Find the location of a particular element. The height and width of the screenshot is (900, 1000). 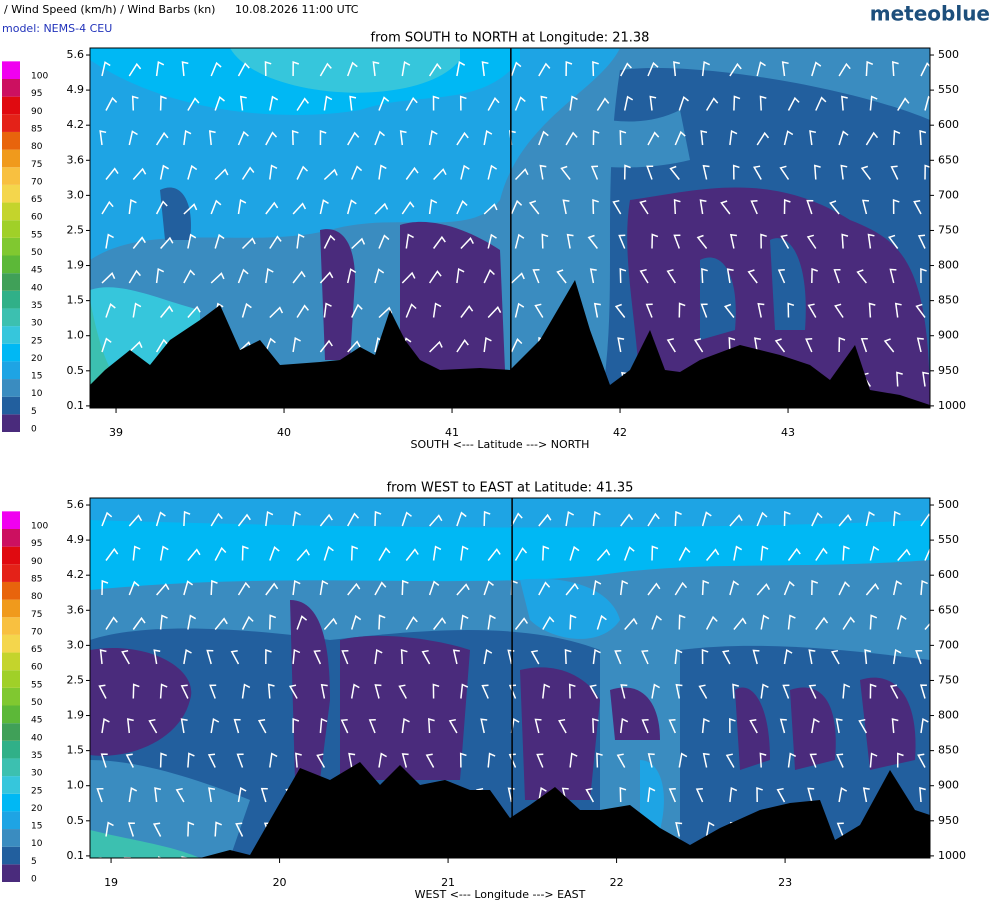

y-tick-label: 1.9 is located at coordinates (76, 265).